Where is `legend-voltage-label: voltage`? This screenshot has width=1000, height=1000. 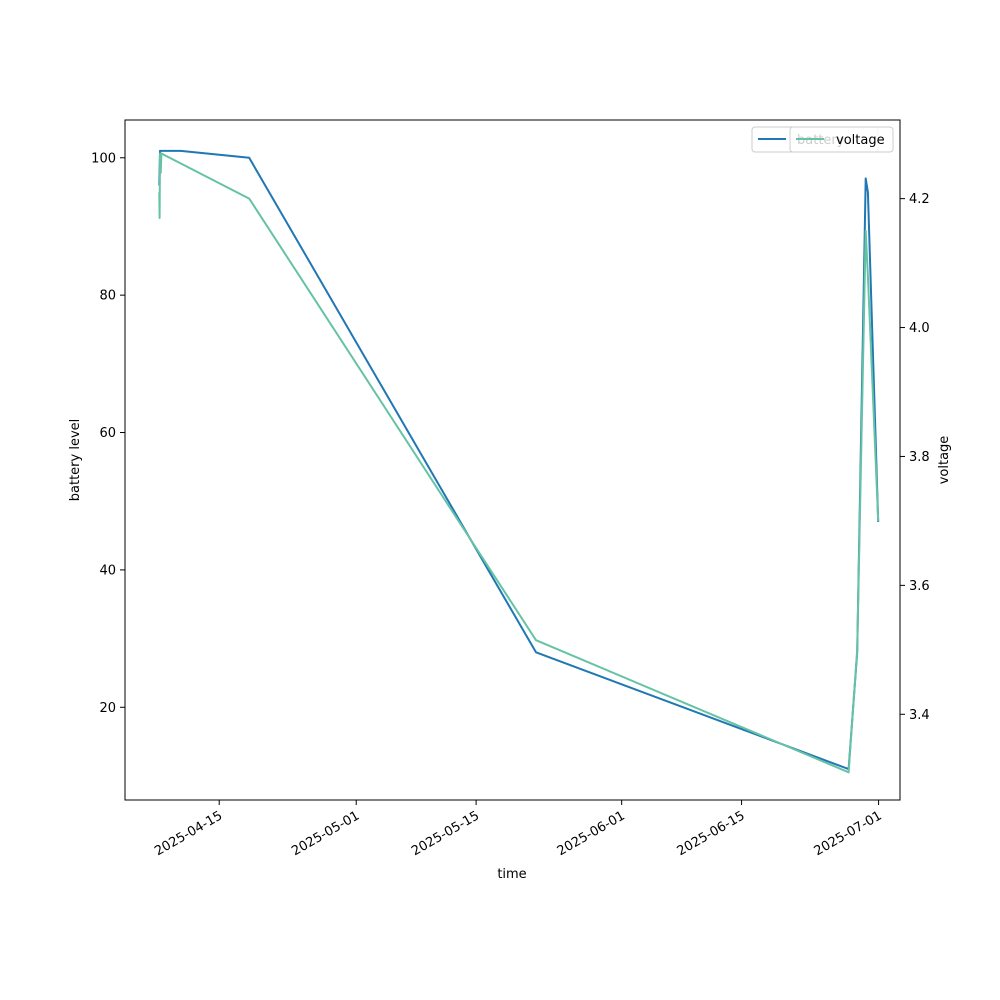 legend-voltage-label: voltage is located at coordinates (860, 140).